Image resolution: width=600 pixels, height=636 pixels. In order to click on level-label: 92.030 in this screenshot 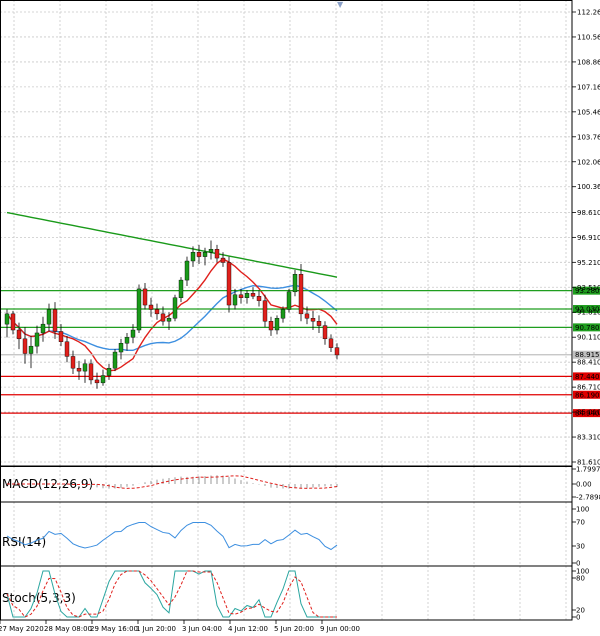, I will do `click(587, 310)`.